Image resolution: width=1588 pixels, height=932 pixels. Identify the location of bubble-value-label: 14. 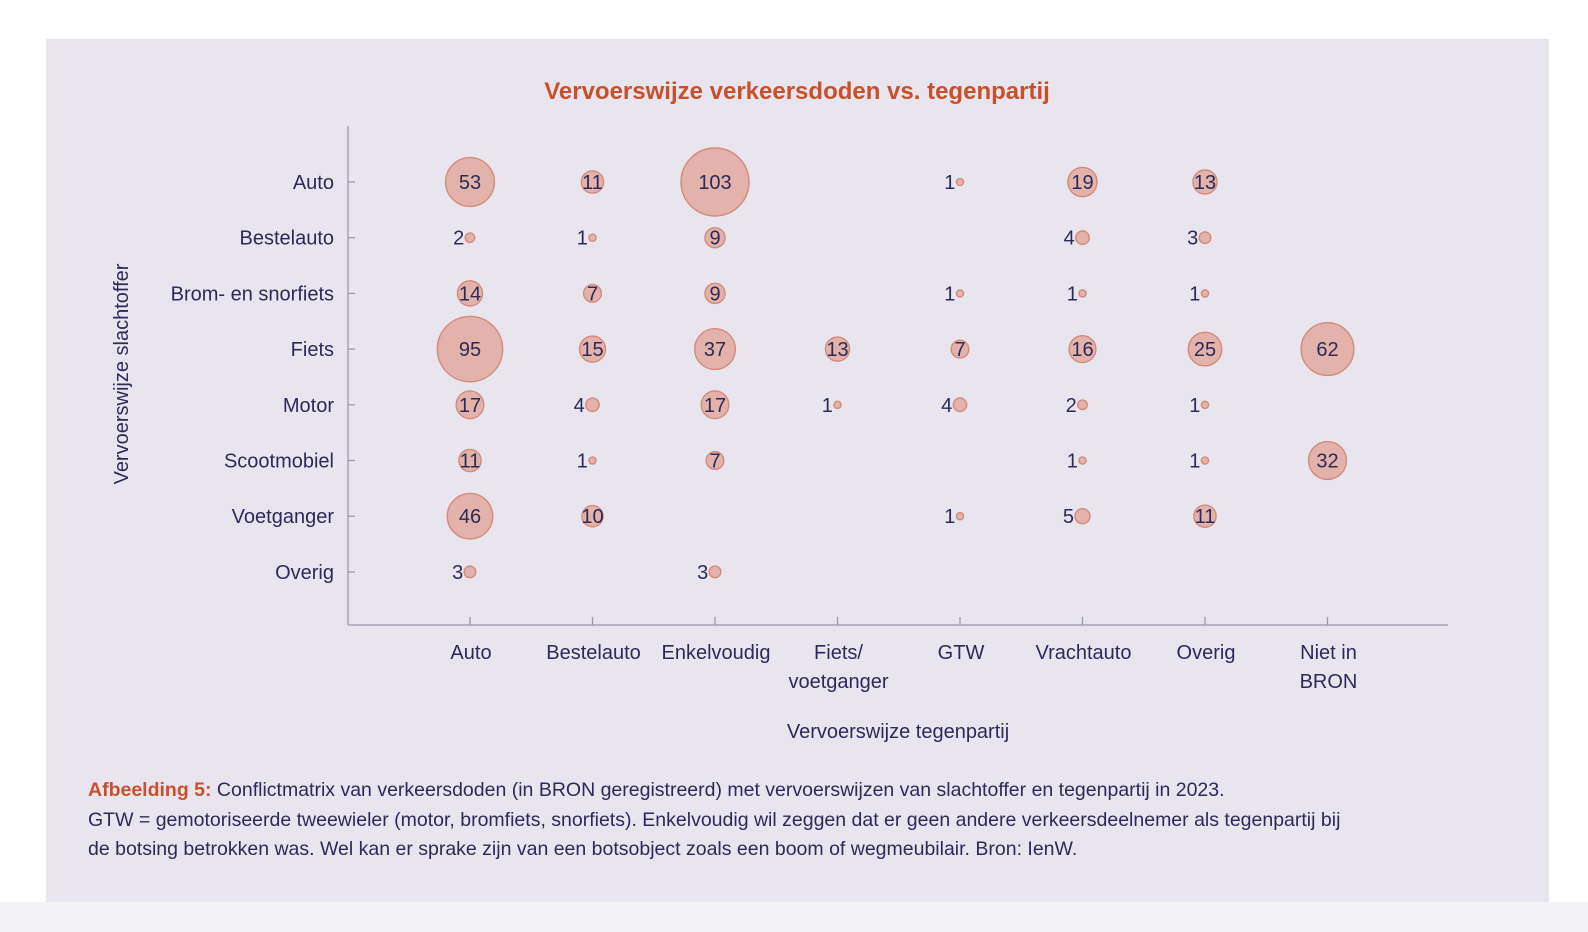
(470, 294).